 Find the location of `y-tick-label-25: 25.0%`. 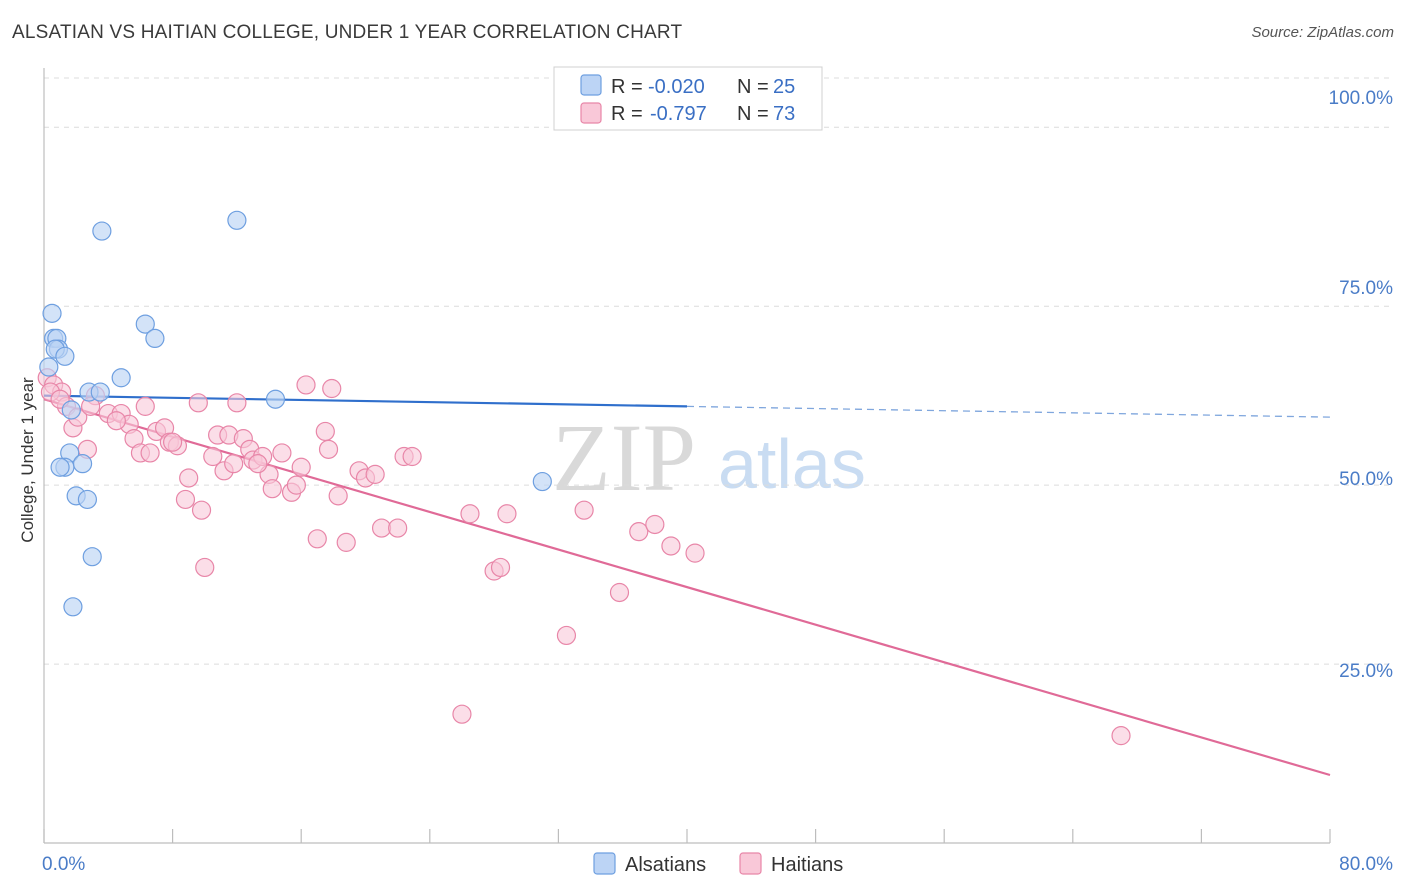

y-tick-label-25: 25.0% is located at coordinates (1366, 671).